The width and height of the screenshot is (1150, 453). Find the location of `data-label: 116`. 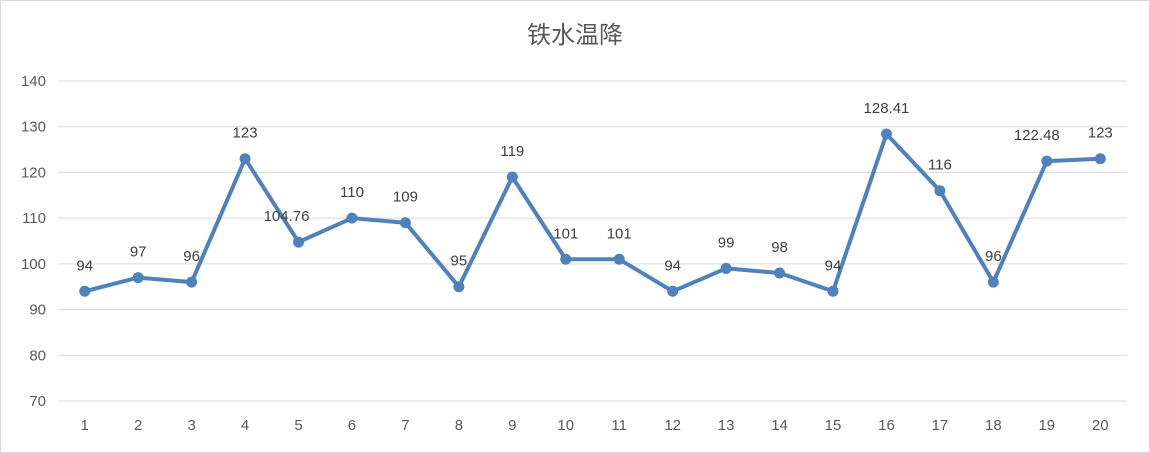

data-label: 116 is located at coordinates (940, 165).